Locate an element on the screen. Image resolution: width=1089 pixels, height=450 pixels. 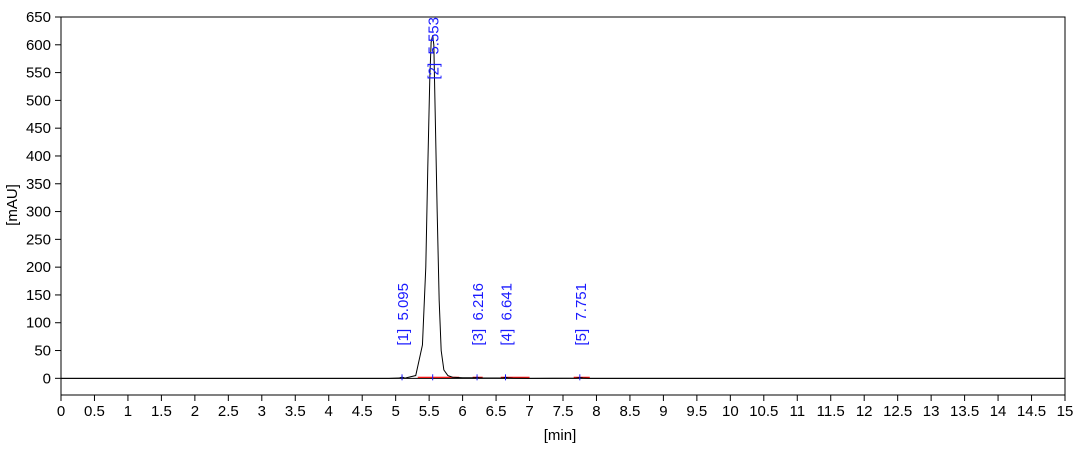
y-axis-title: [mAU] is located at coordinates (12, 205).